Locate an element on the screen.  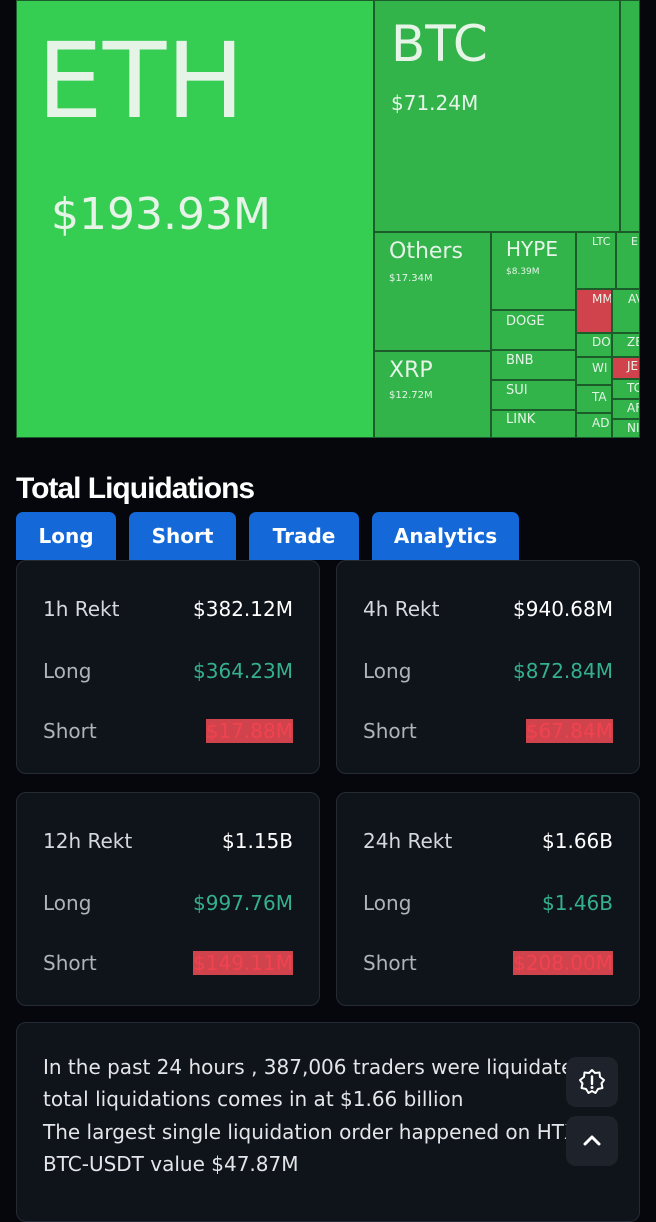
treemap-tile-ad: AD is located at coordinates (594, 425).